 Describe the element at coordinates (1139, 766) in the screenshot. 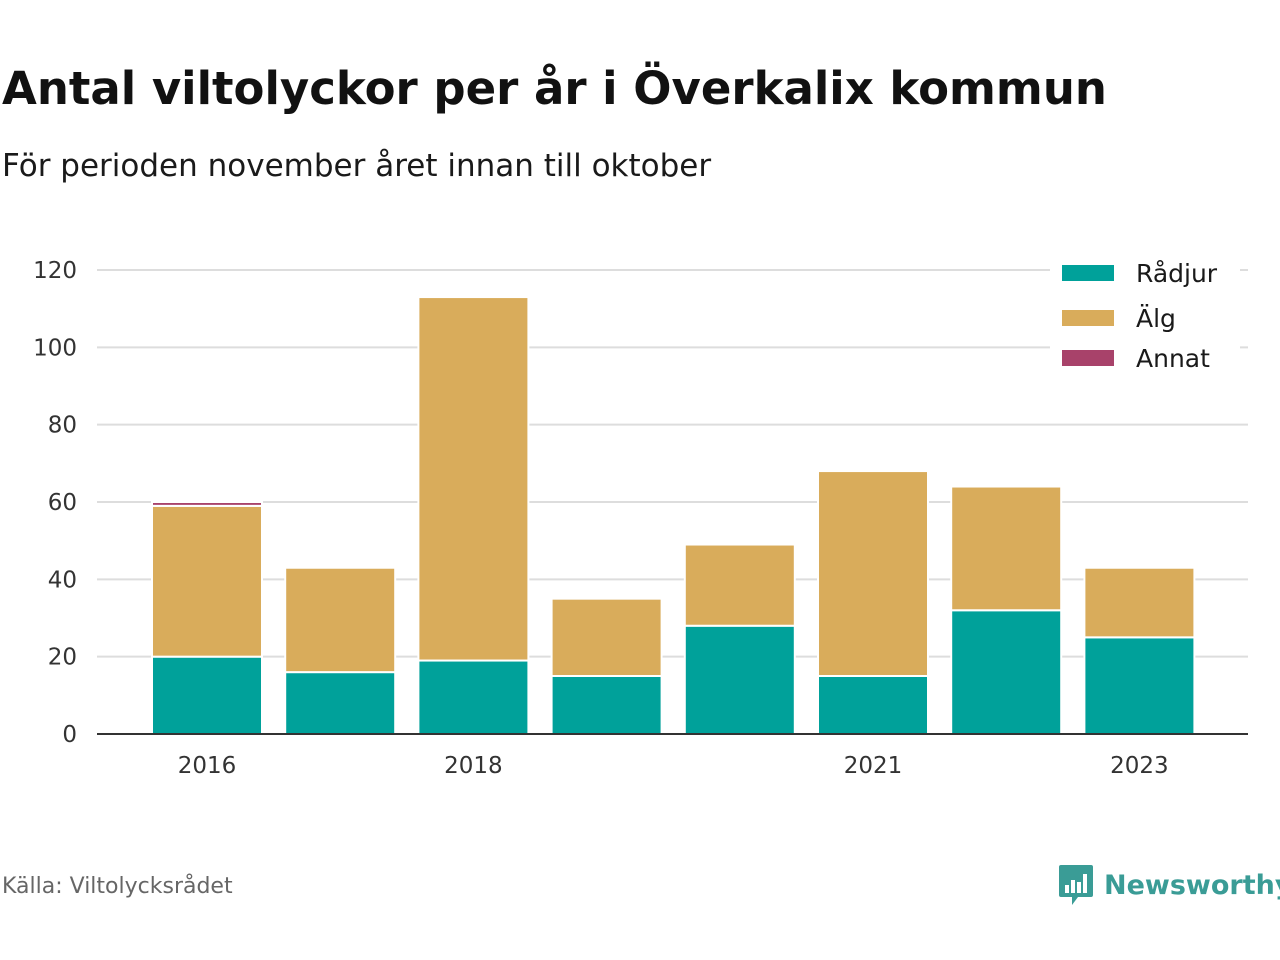

I see `x-tick-label: 2023` at that location.